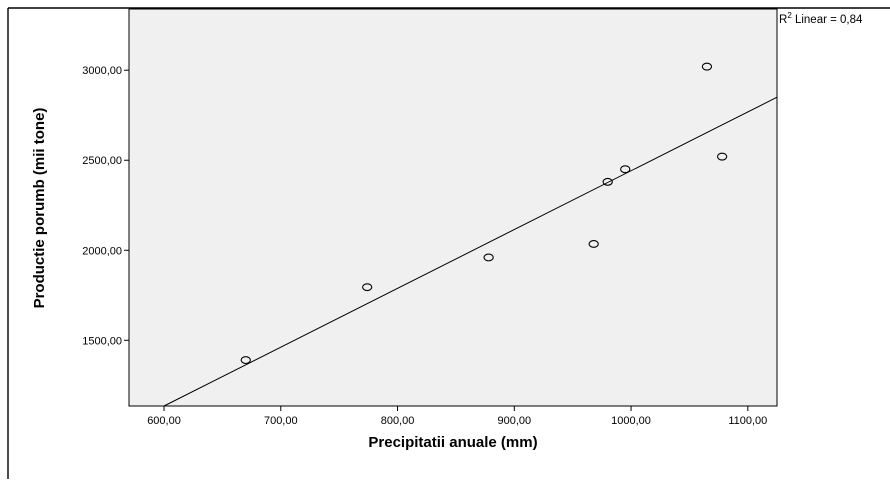 The height and width of the screenshot is (484, 890). I want to click on y-tick-label: 2500,00, so click(102, 161).